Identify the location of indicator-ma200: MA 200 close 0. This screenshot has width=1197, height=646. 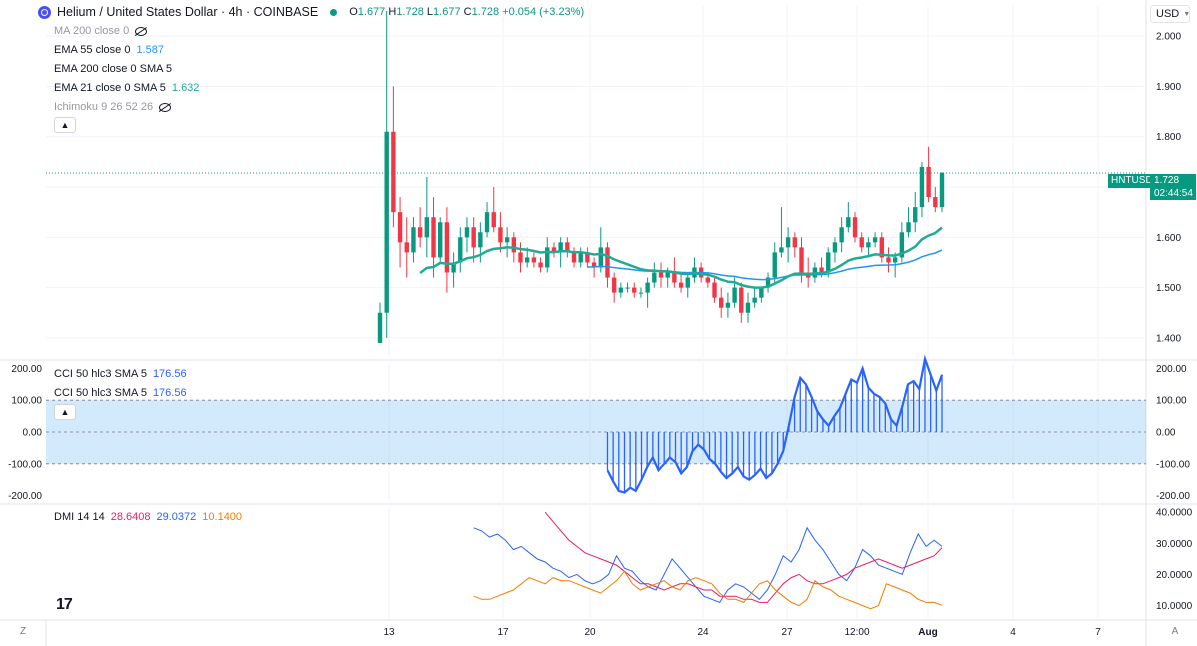
(126, 31).